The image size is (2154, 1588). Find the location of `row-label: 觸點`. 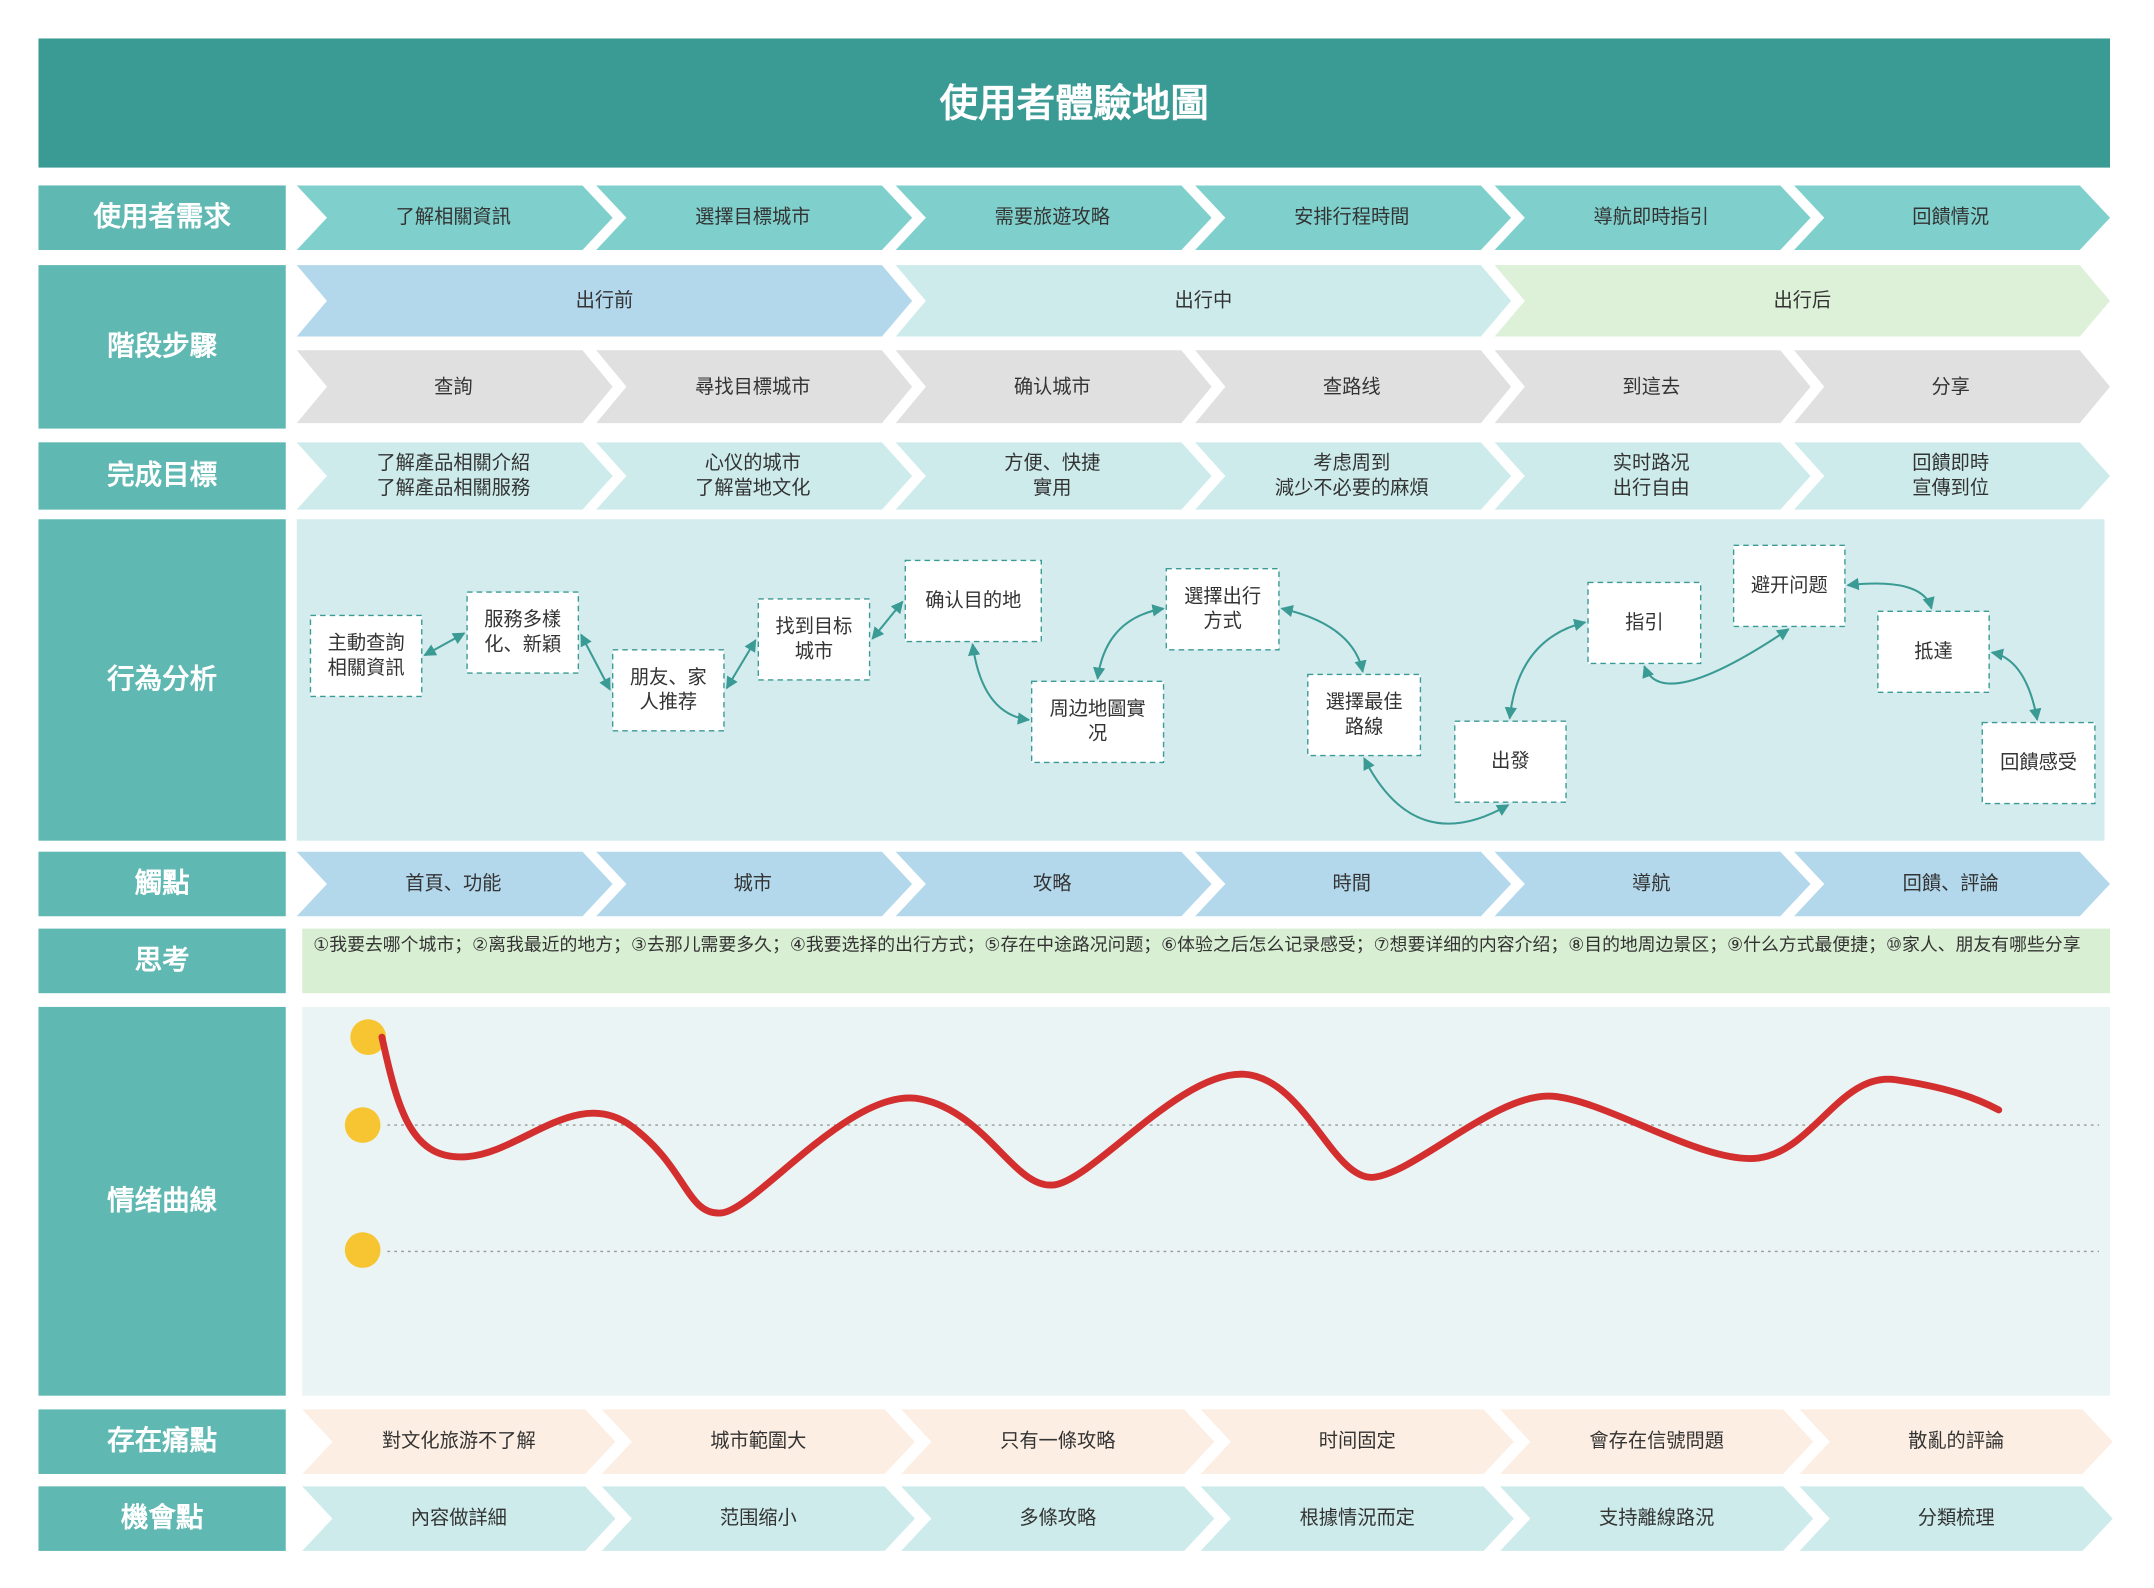

row-label: 觸點 is located at coordinates (162, 883).